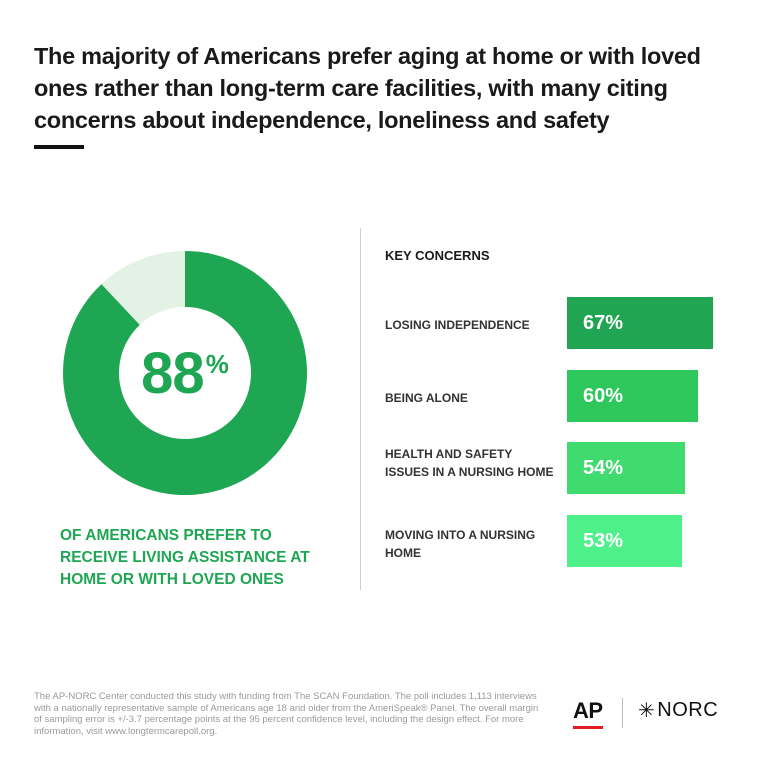 This screenshot has height=768, width=768. I want to click on donut-slice-prefer-home, so click(184, 373).